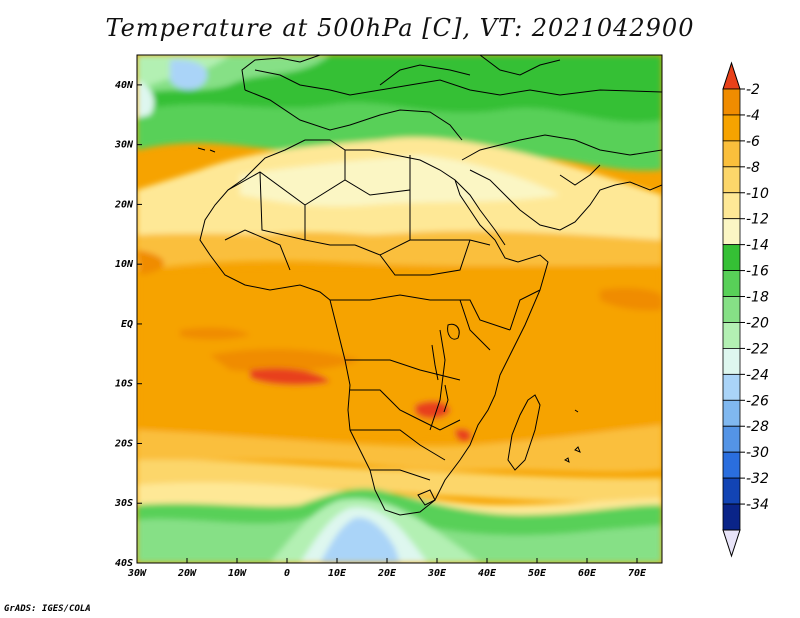  I want to click on x-tick-label: 40E, so click(487, 573).